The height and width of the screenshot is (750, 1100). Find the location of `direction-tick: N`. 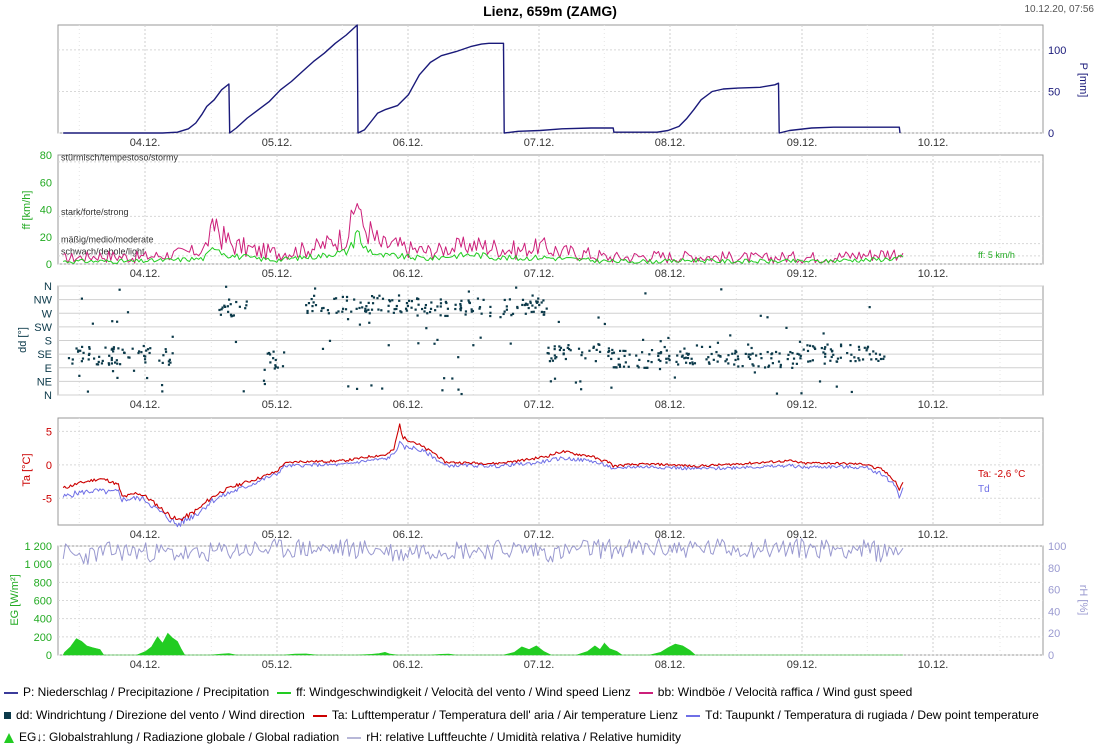

direction-tick: N is located at coordinates (48, 287).